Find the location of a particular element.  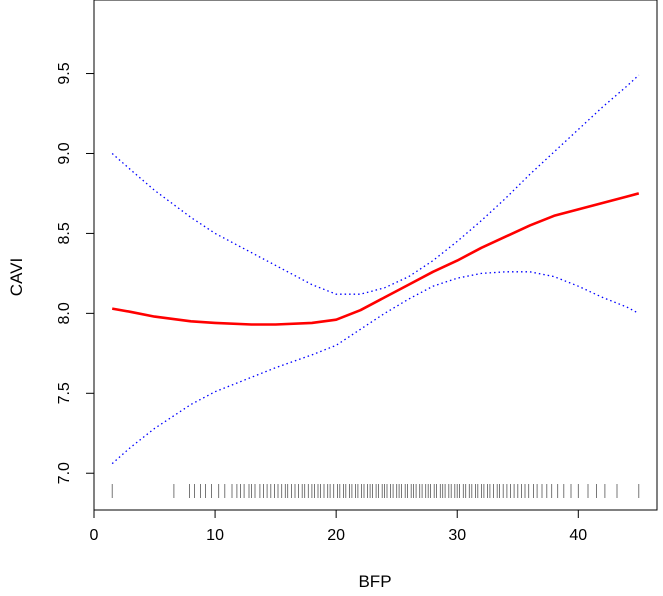

y-axis: 7.0 7.5 8.0 8.5 9.0 9.5 is located at coordinates (75, 273).